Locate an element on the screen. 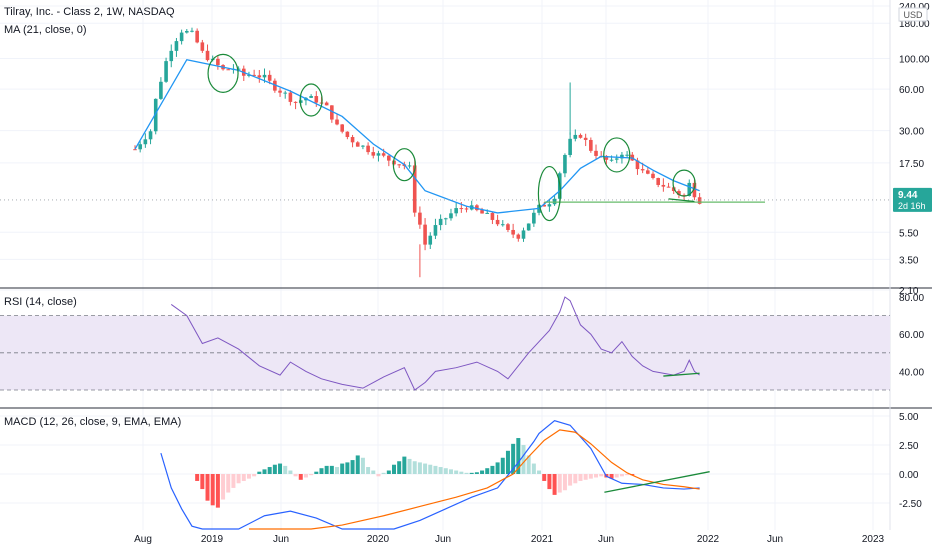 Image resolution: width=932 pixels, height=550 pixels. y-tick-label: 2.10 is located at coordinates (909, 291).